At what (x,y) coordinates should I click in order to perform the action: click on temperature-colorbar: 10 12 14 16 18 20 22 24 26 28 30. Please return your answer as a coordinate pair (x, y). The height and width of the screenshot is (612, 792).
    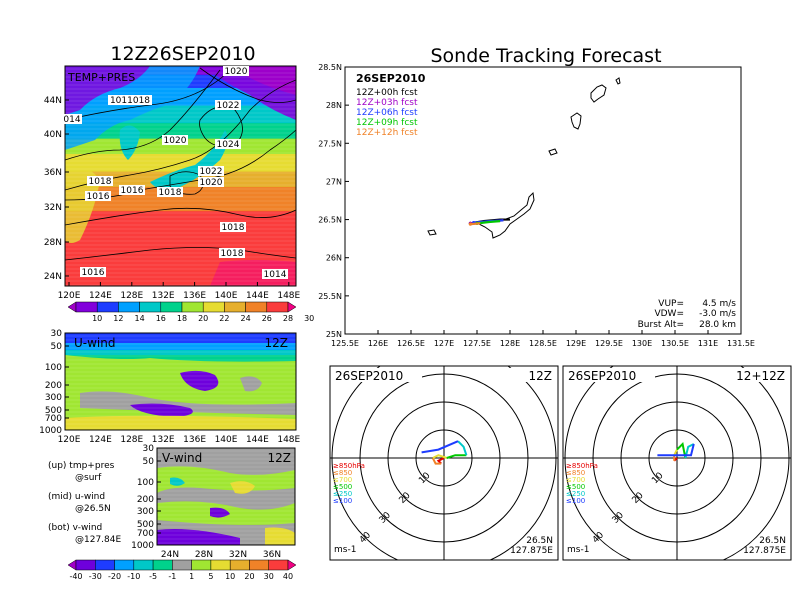
    Looking at the image, I should click on (190, 312).